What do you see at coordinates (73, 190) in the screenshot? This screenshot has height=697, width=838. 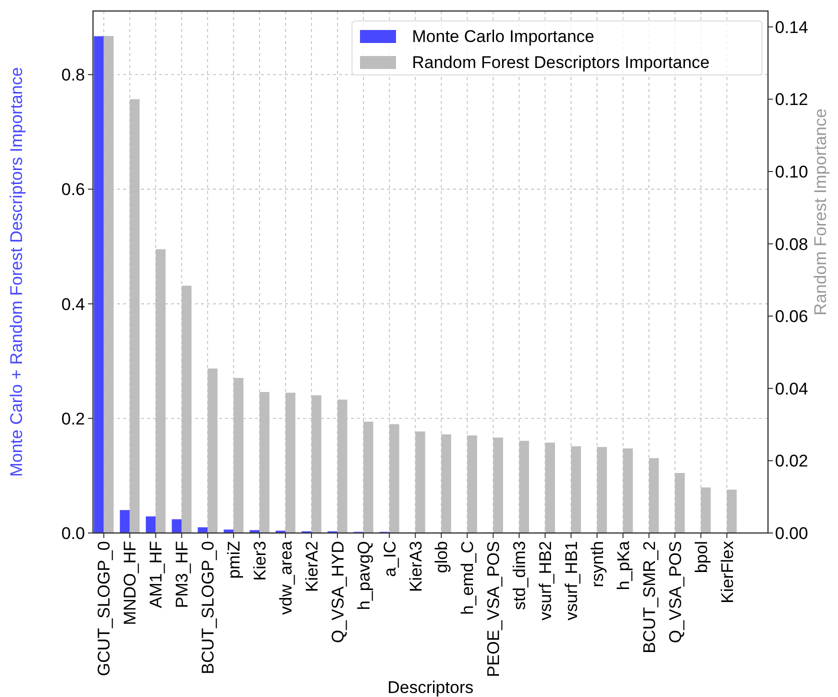 I see `y-tick-label: 0.6` at bounding box center [73, 190].